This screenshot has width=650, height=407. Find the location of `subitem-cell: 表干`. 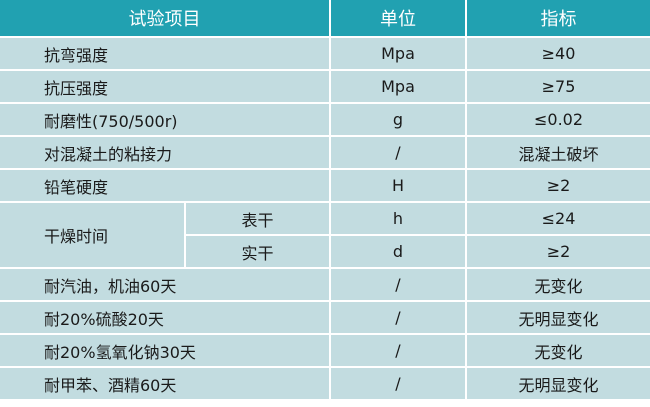

subitem-cell: 表干 is located at coordinates (257, 218).